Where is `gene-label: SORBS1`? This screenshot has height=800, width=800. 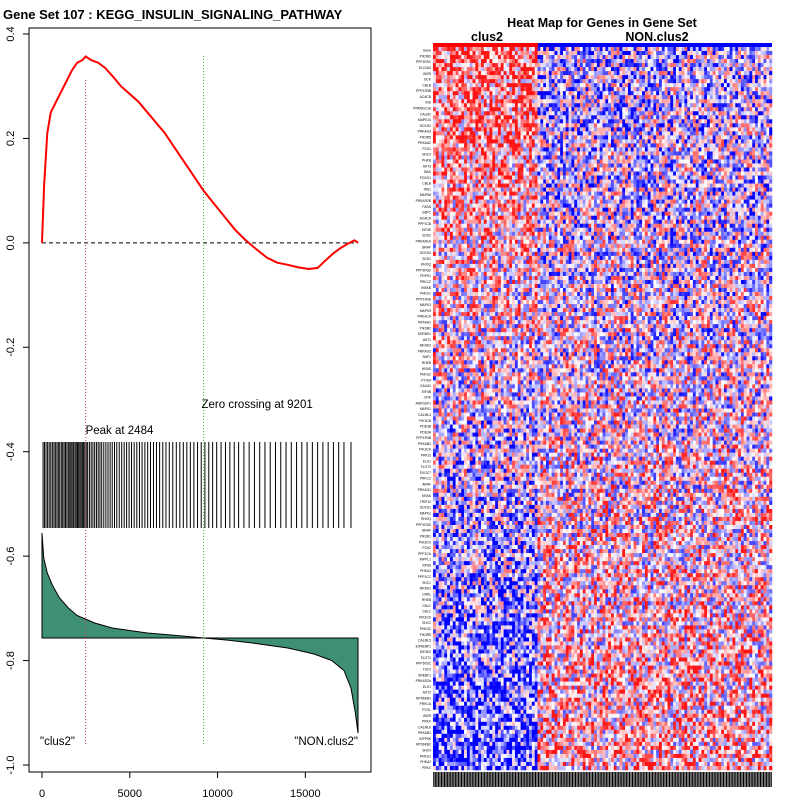 gene-label: SORBS1 is located at coordinates (425, 334).